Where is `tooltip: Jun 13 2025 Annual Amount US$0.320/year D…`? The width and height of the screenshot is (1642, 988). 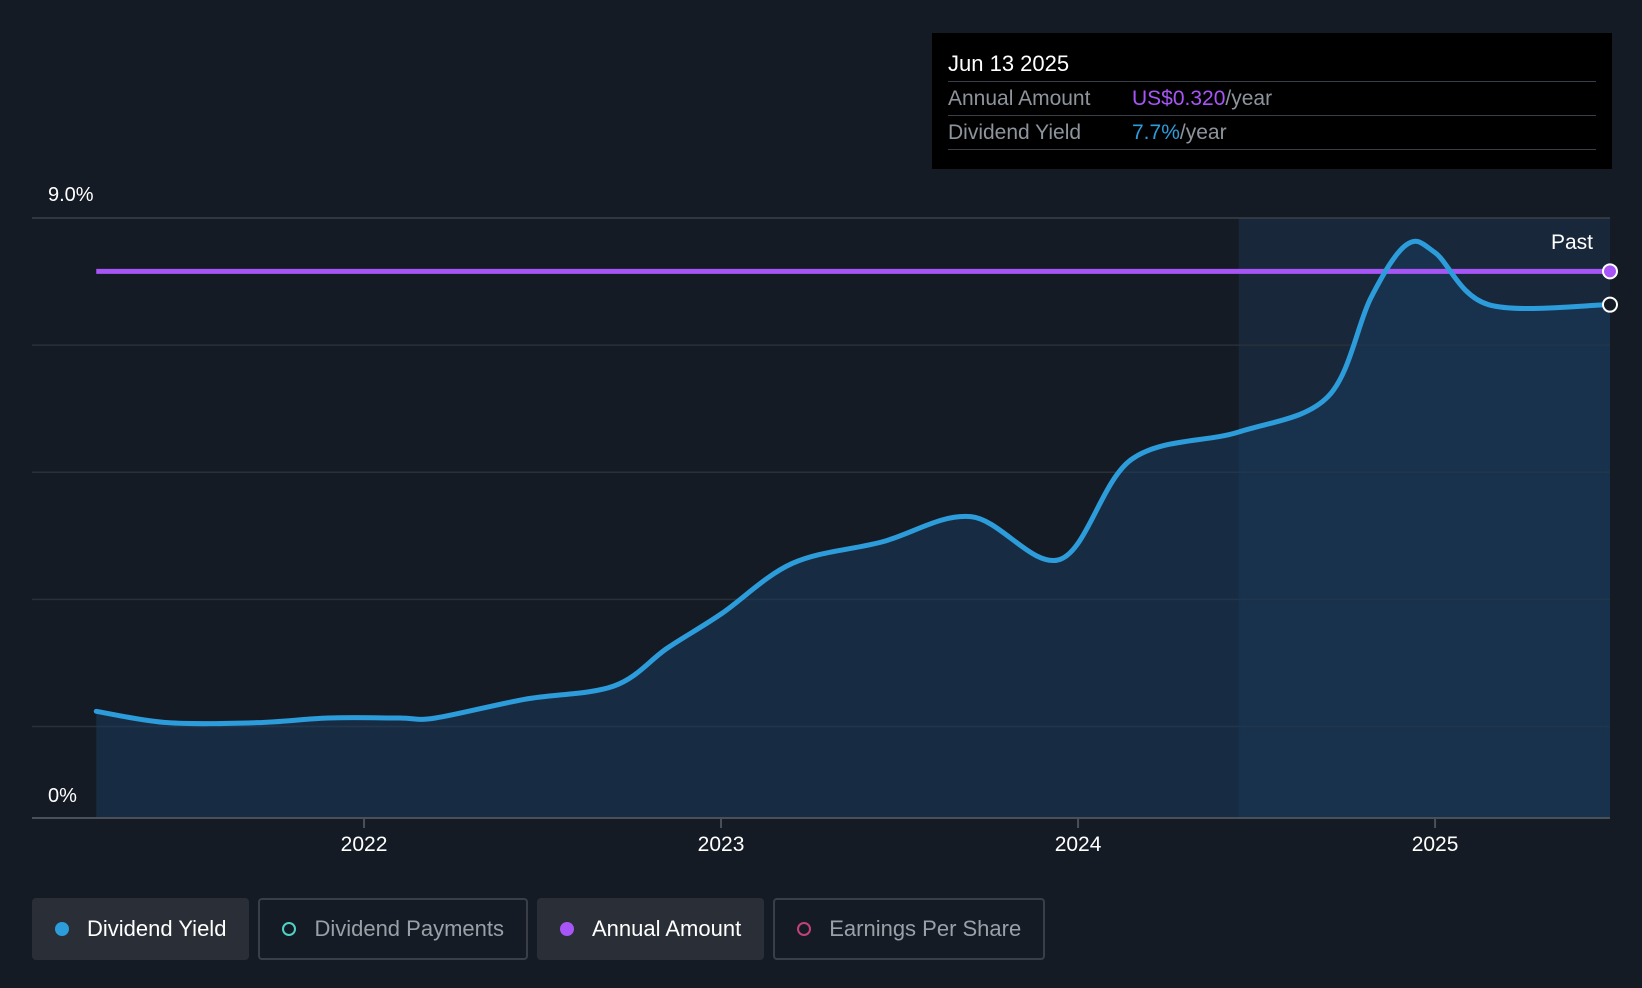 tooltip: Jun 13 2025 Annual Amount US$0.320/year D… is located at coordinates (1272, 101).